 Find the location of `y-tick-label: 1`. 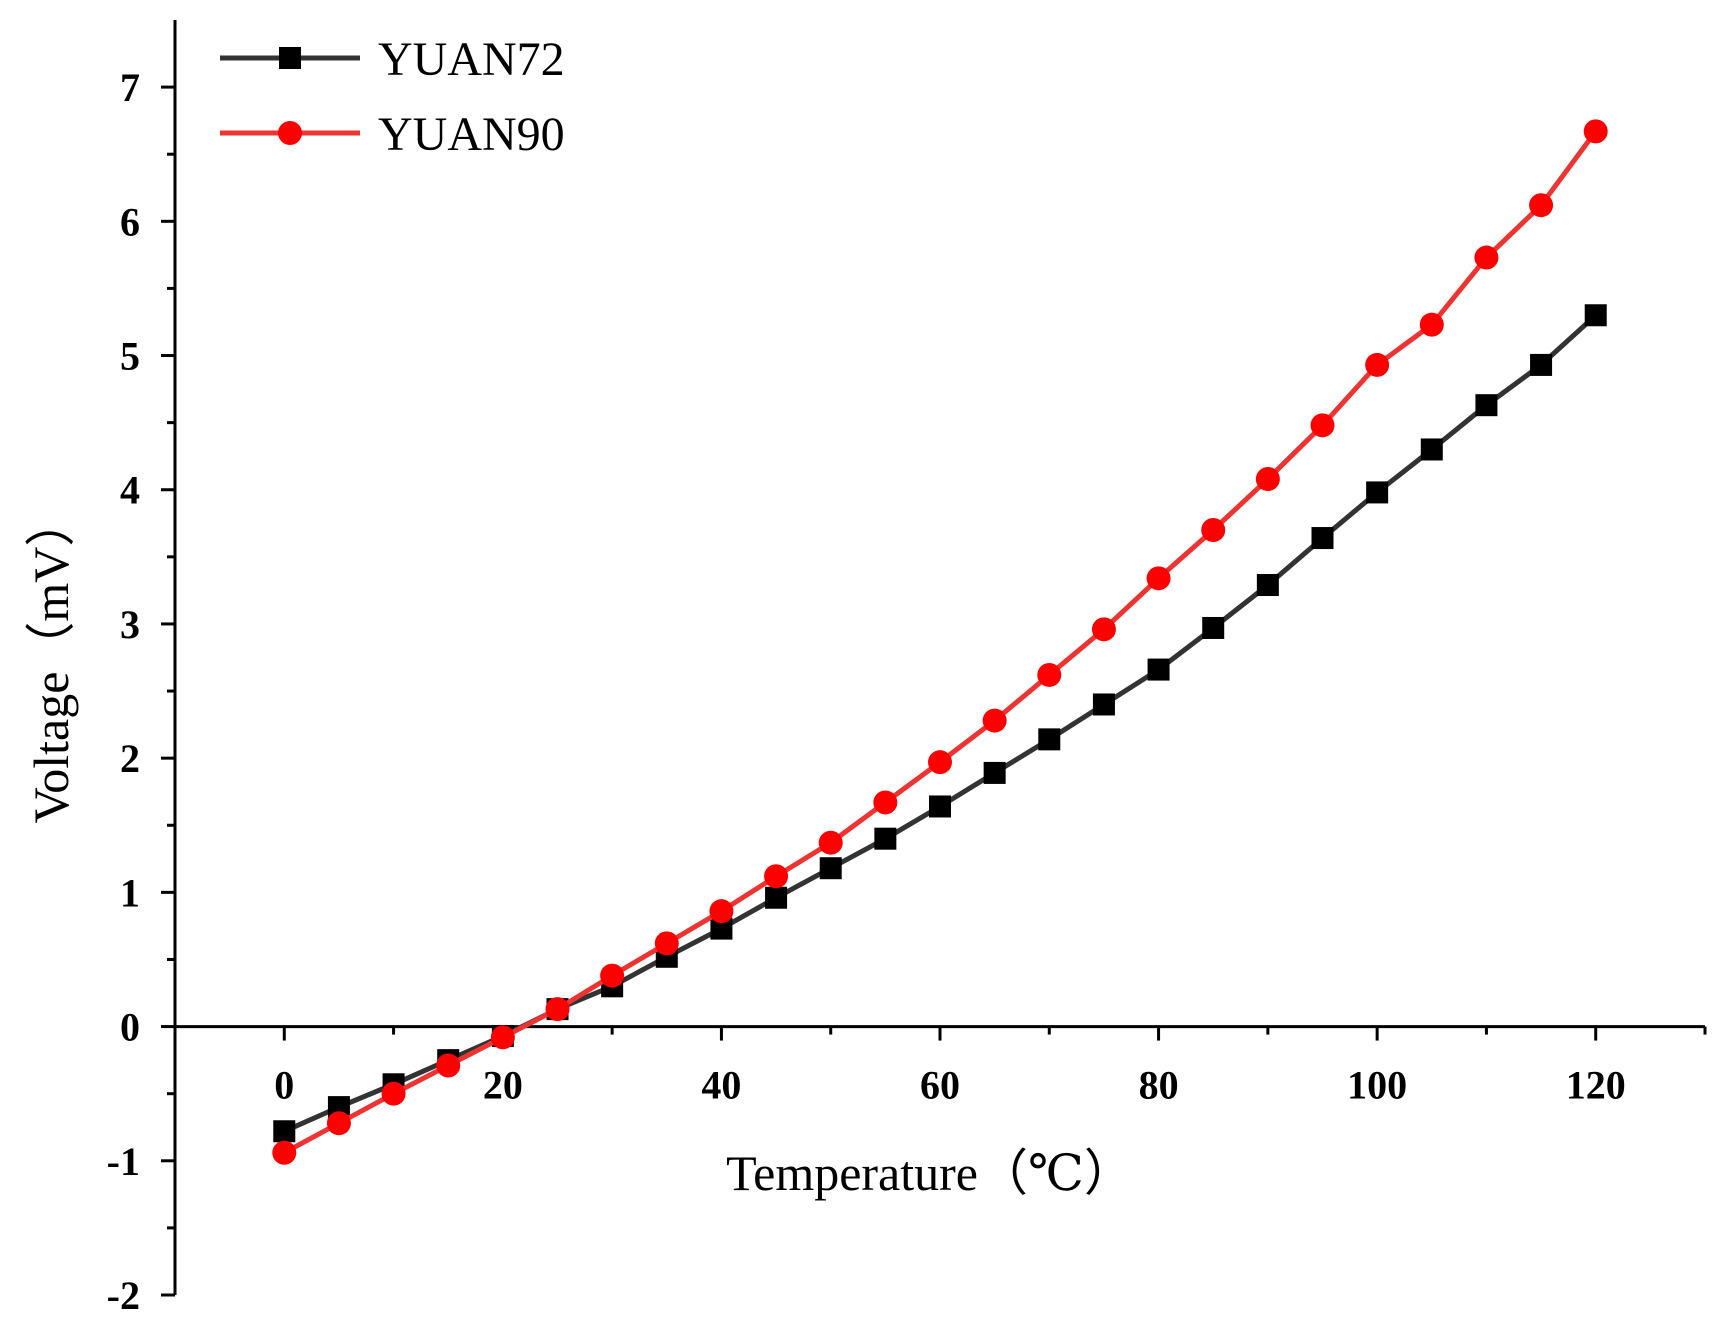

y-tick-label: 1 is located at coordinates (130, 892).